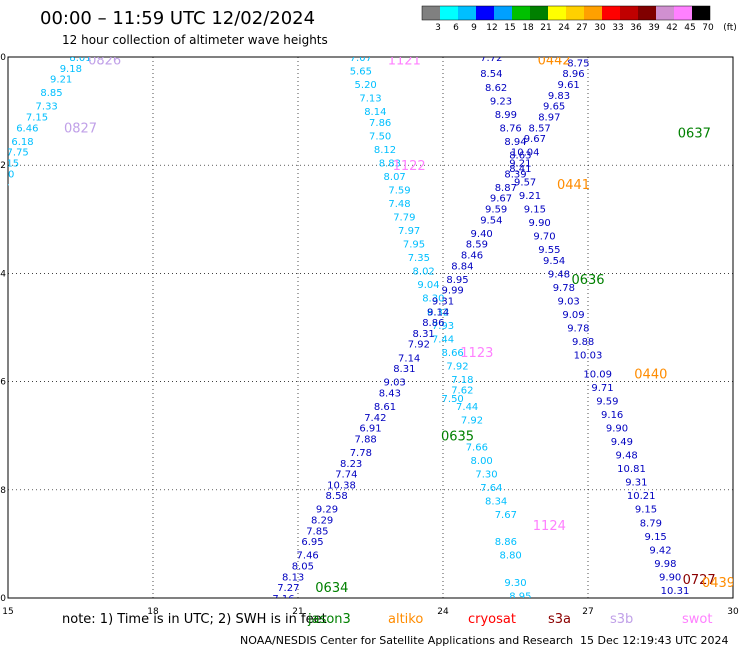 The width and height of the screenshot is (740, 650). I want to click on wave-height-label: 9.29, so click(327, 510).